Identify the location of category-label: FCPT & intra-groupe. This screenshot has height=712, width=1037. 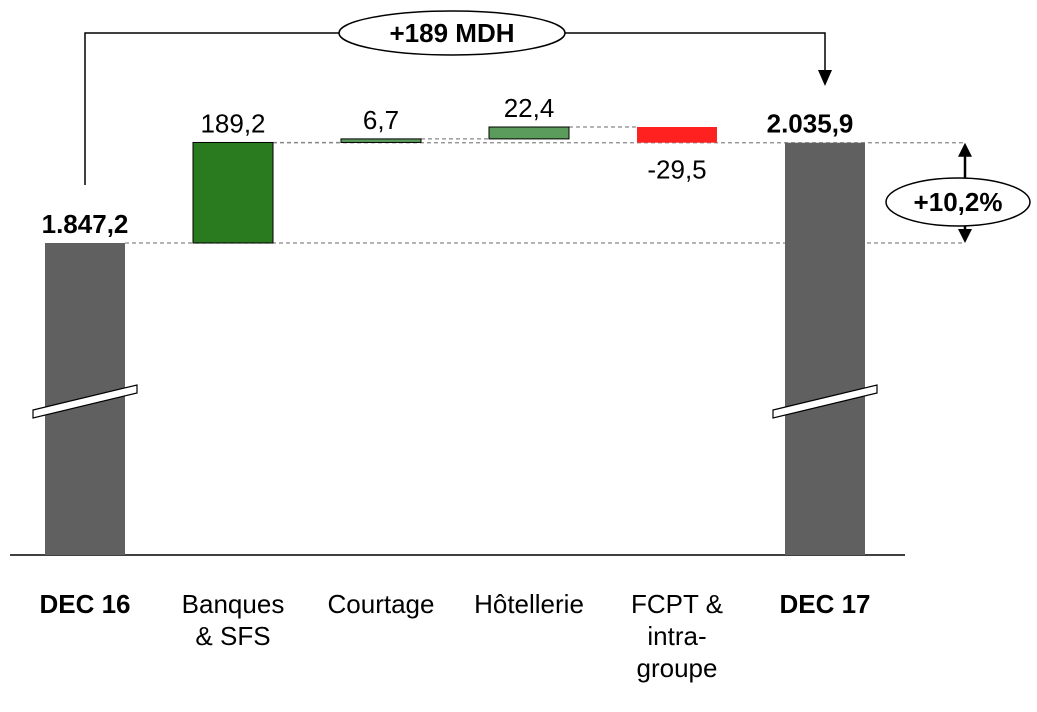
(677, 636).